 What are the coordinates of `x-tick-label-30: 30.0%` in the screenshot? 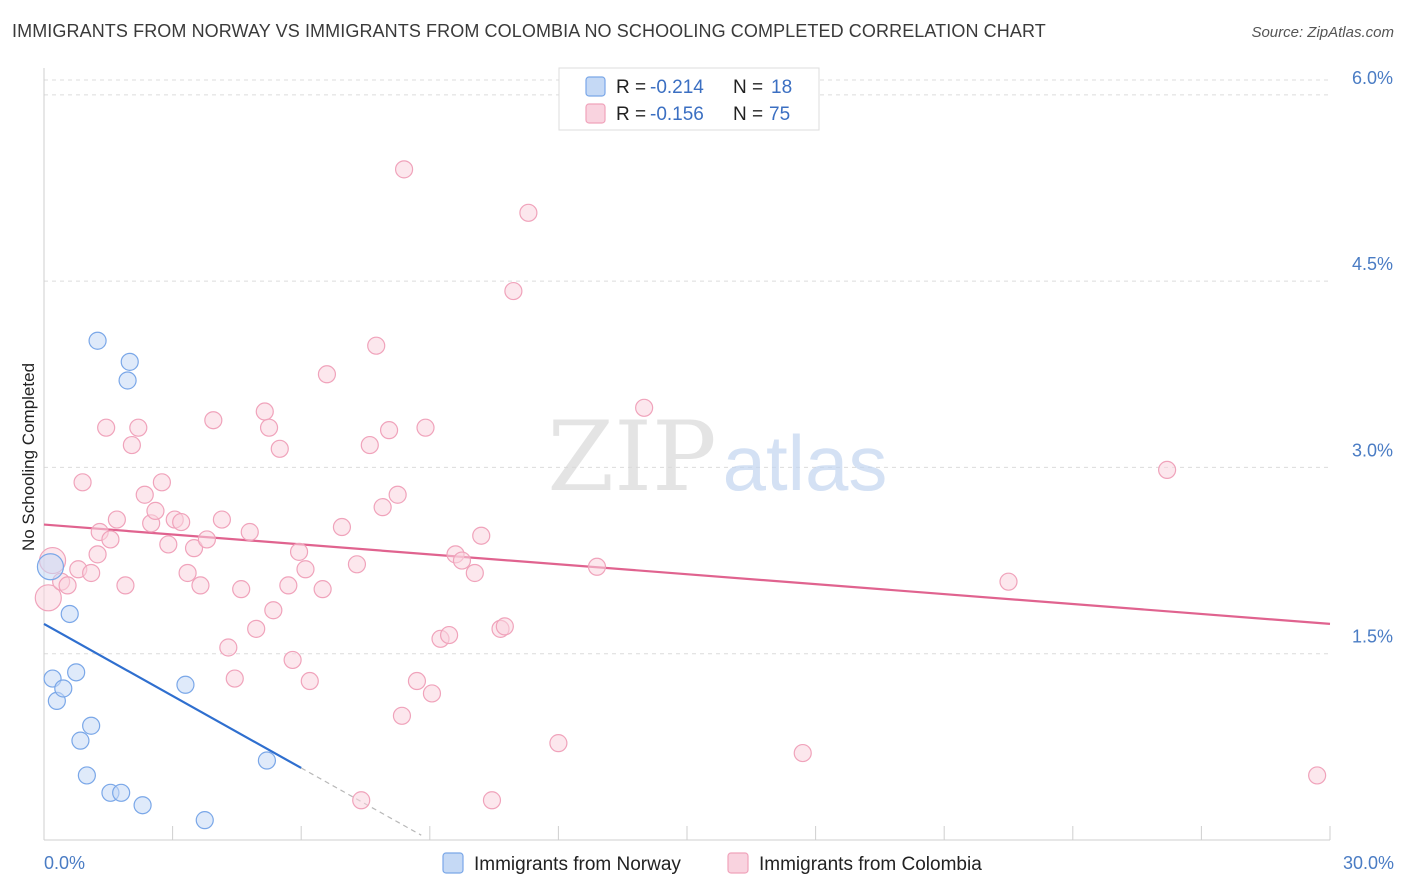 It's located at (1368, 863).